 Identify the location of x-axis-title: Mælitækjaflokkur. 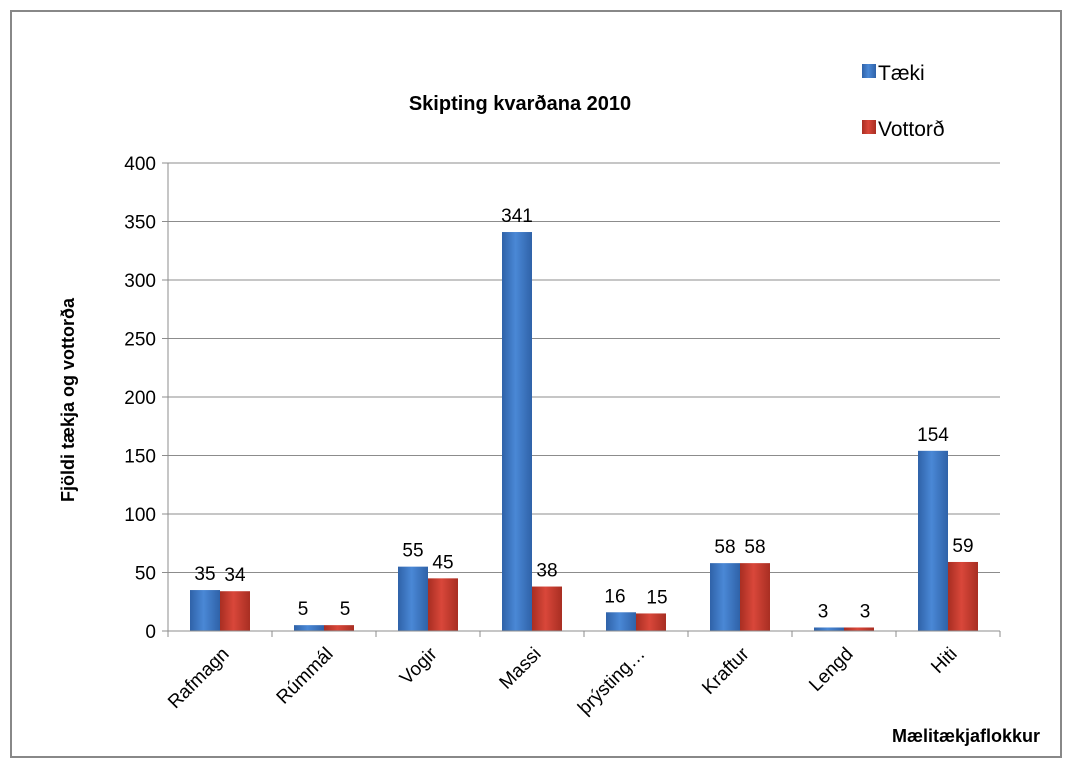
(966, 736).